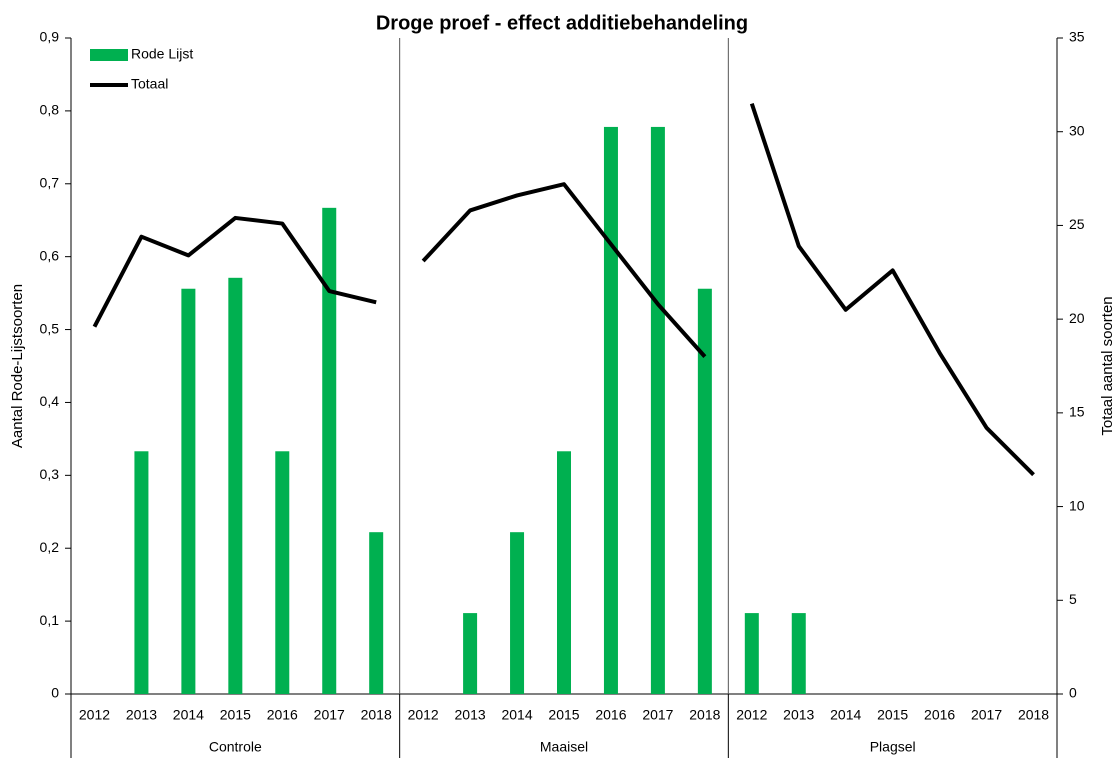 The image size is (1118, 763). I want to click on y-tick-label: 0,6, so click(50, 255).